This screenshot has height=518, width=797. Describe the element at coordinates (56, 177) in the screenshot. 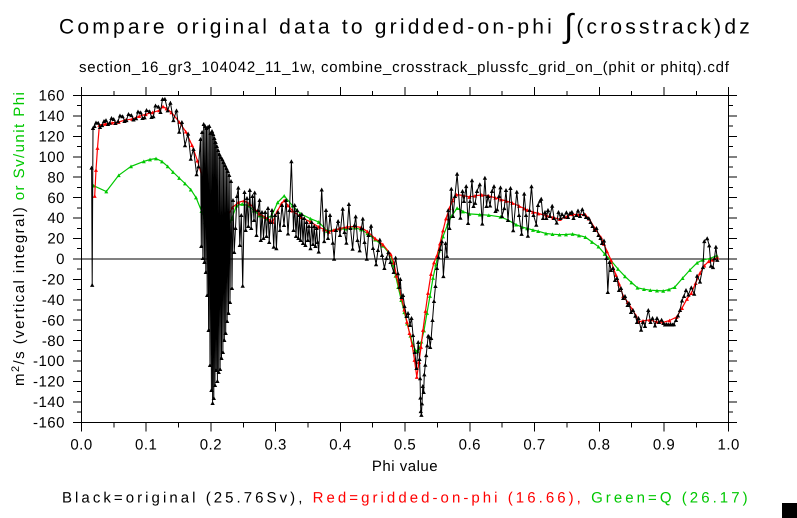

I see `svg-text: 80` at that location.